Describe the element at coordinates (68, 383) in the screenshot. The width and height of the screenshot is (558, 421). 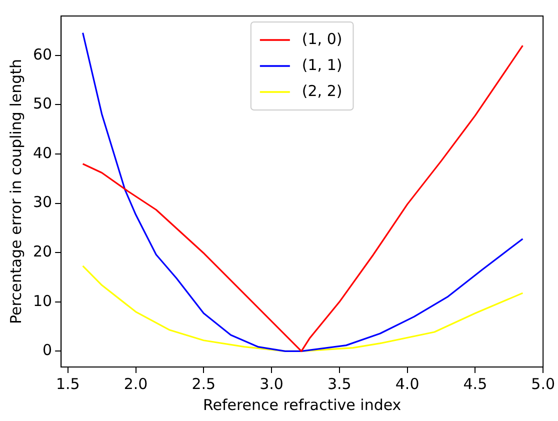
I see `x-tick-label: 1.5` at that location.